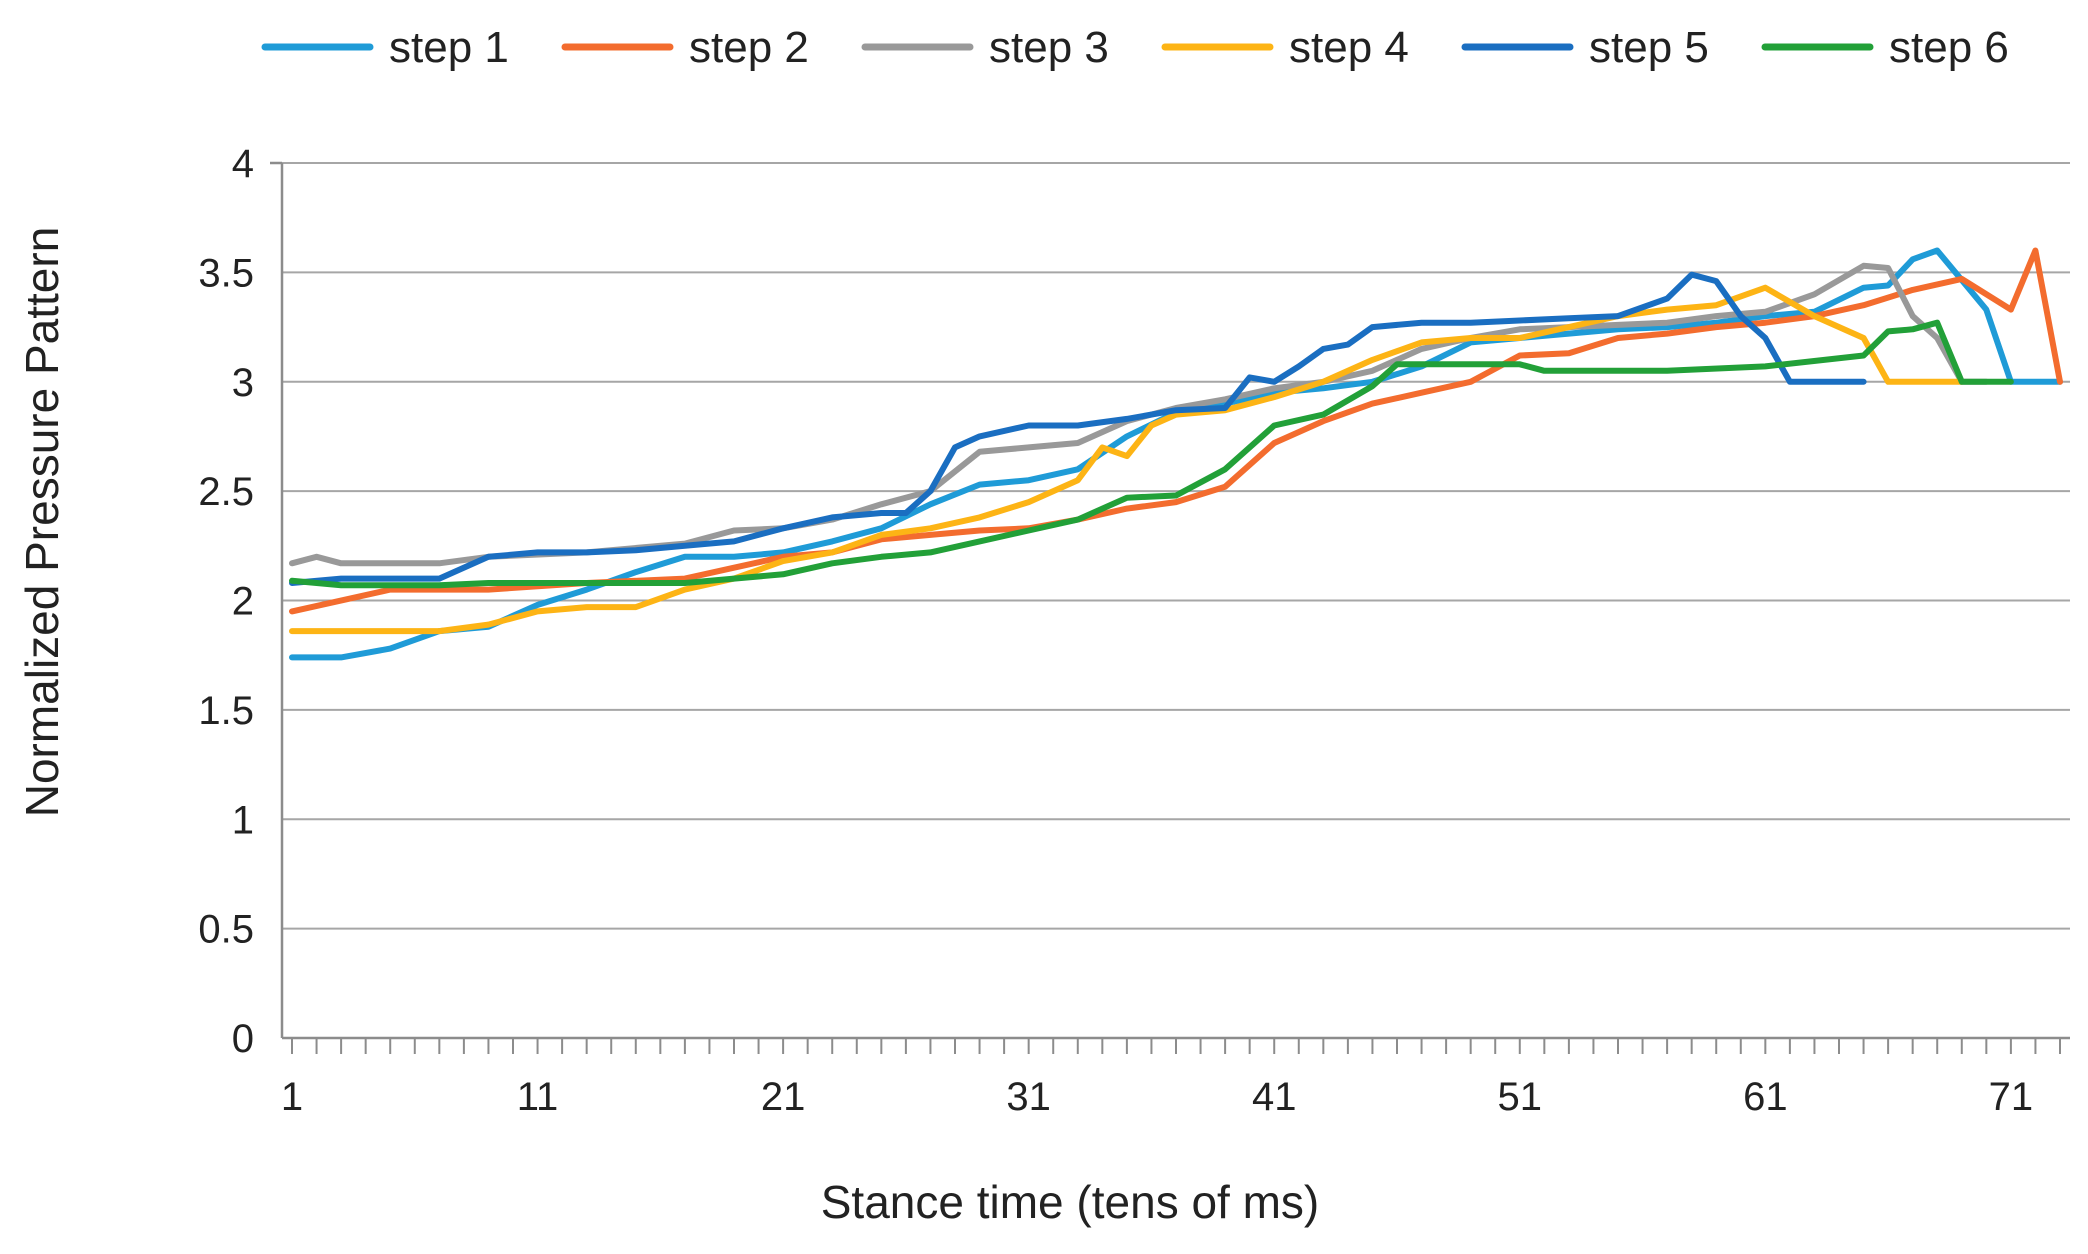 The width and height of the screenshot is (2088, 1254). What do you see at coordinates (538, 1097) in the screenshot?
I see `x-tick-label: 11` at bounding box center [538, 1097].